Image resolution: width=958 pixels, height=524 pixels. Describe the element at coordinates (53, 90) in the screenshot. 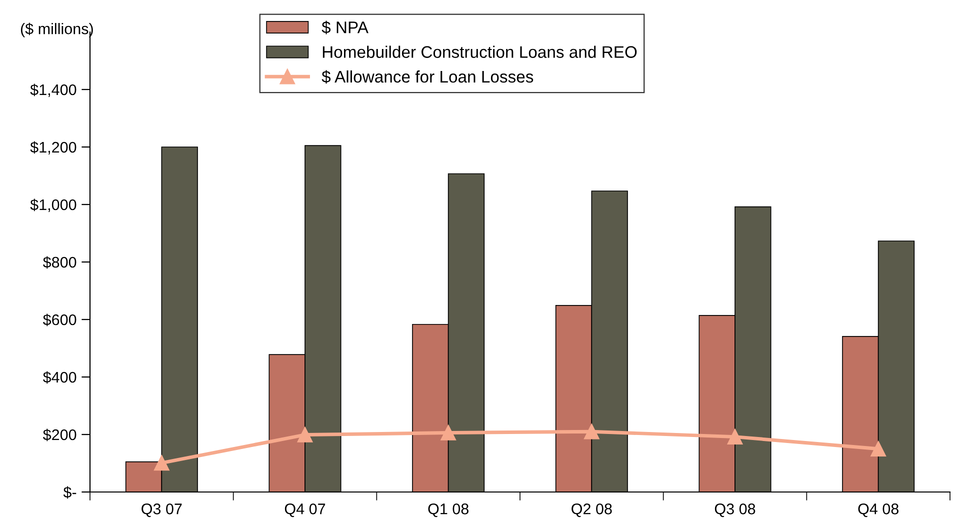

I see `y-tick-label: $1,400` at that location.